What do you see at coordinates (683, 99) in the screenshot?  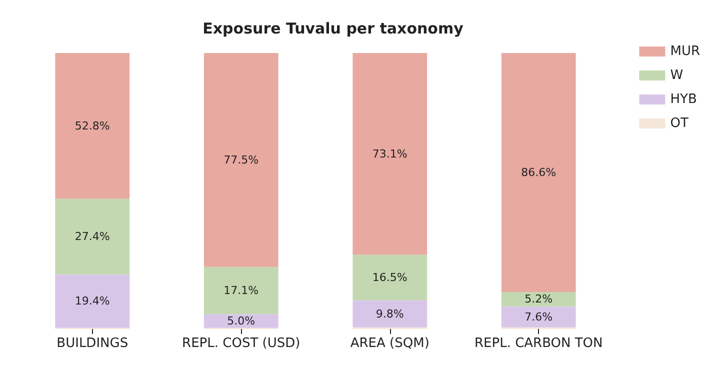 I see `legend-label: HYB` at bounding box center [683, 99].